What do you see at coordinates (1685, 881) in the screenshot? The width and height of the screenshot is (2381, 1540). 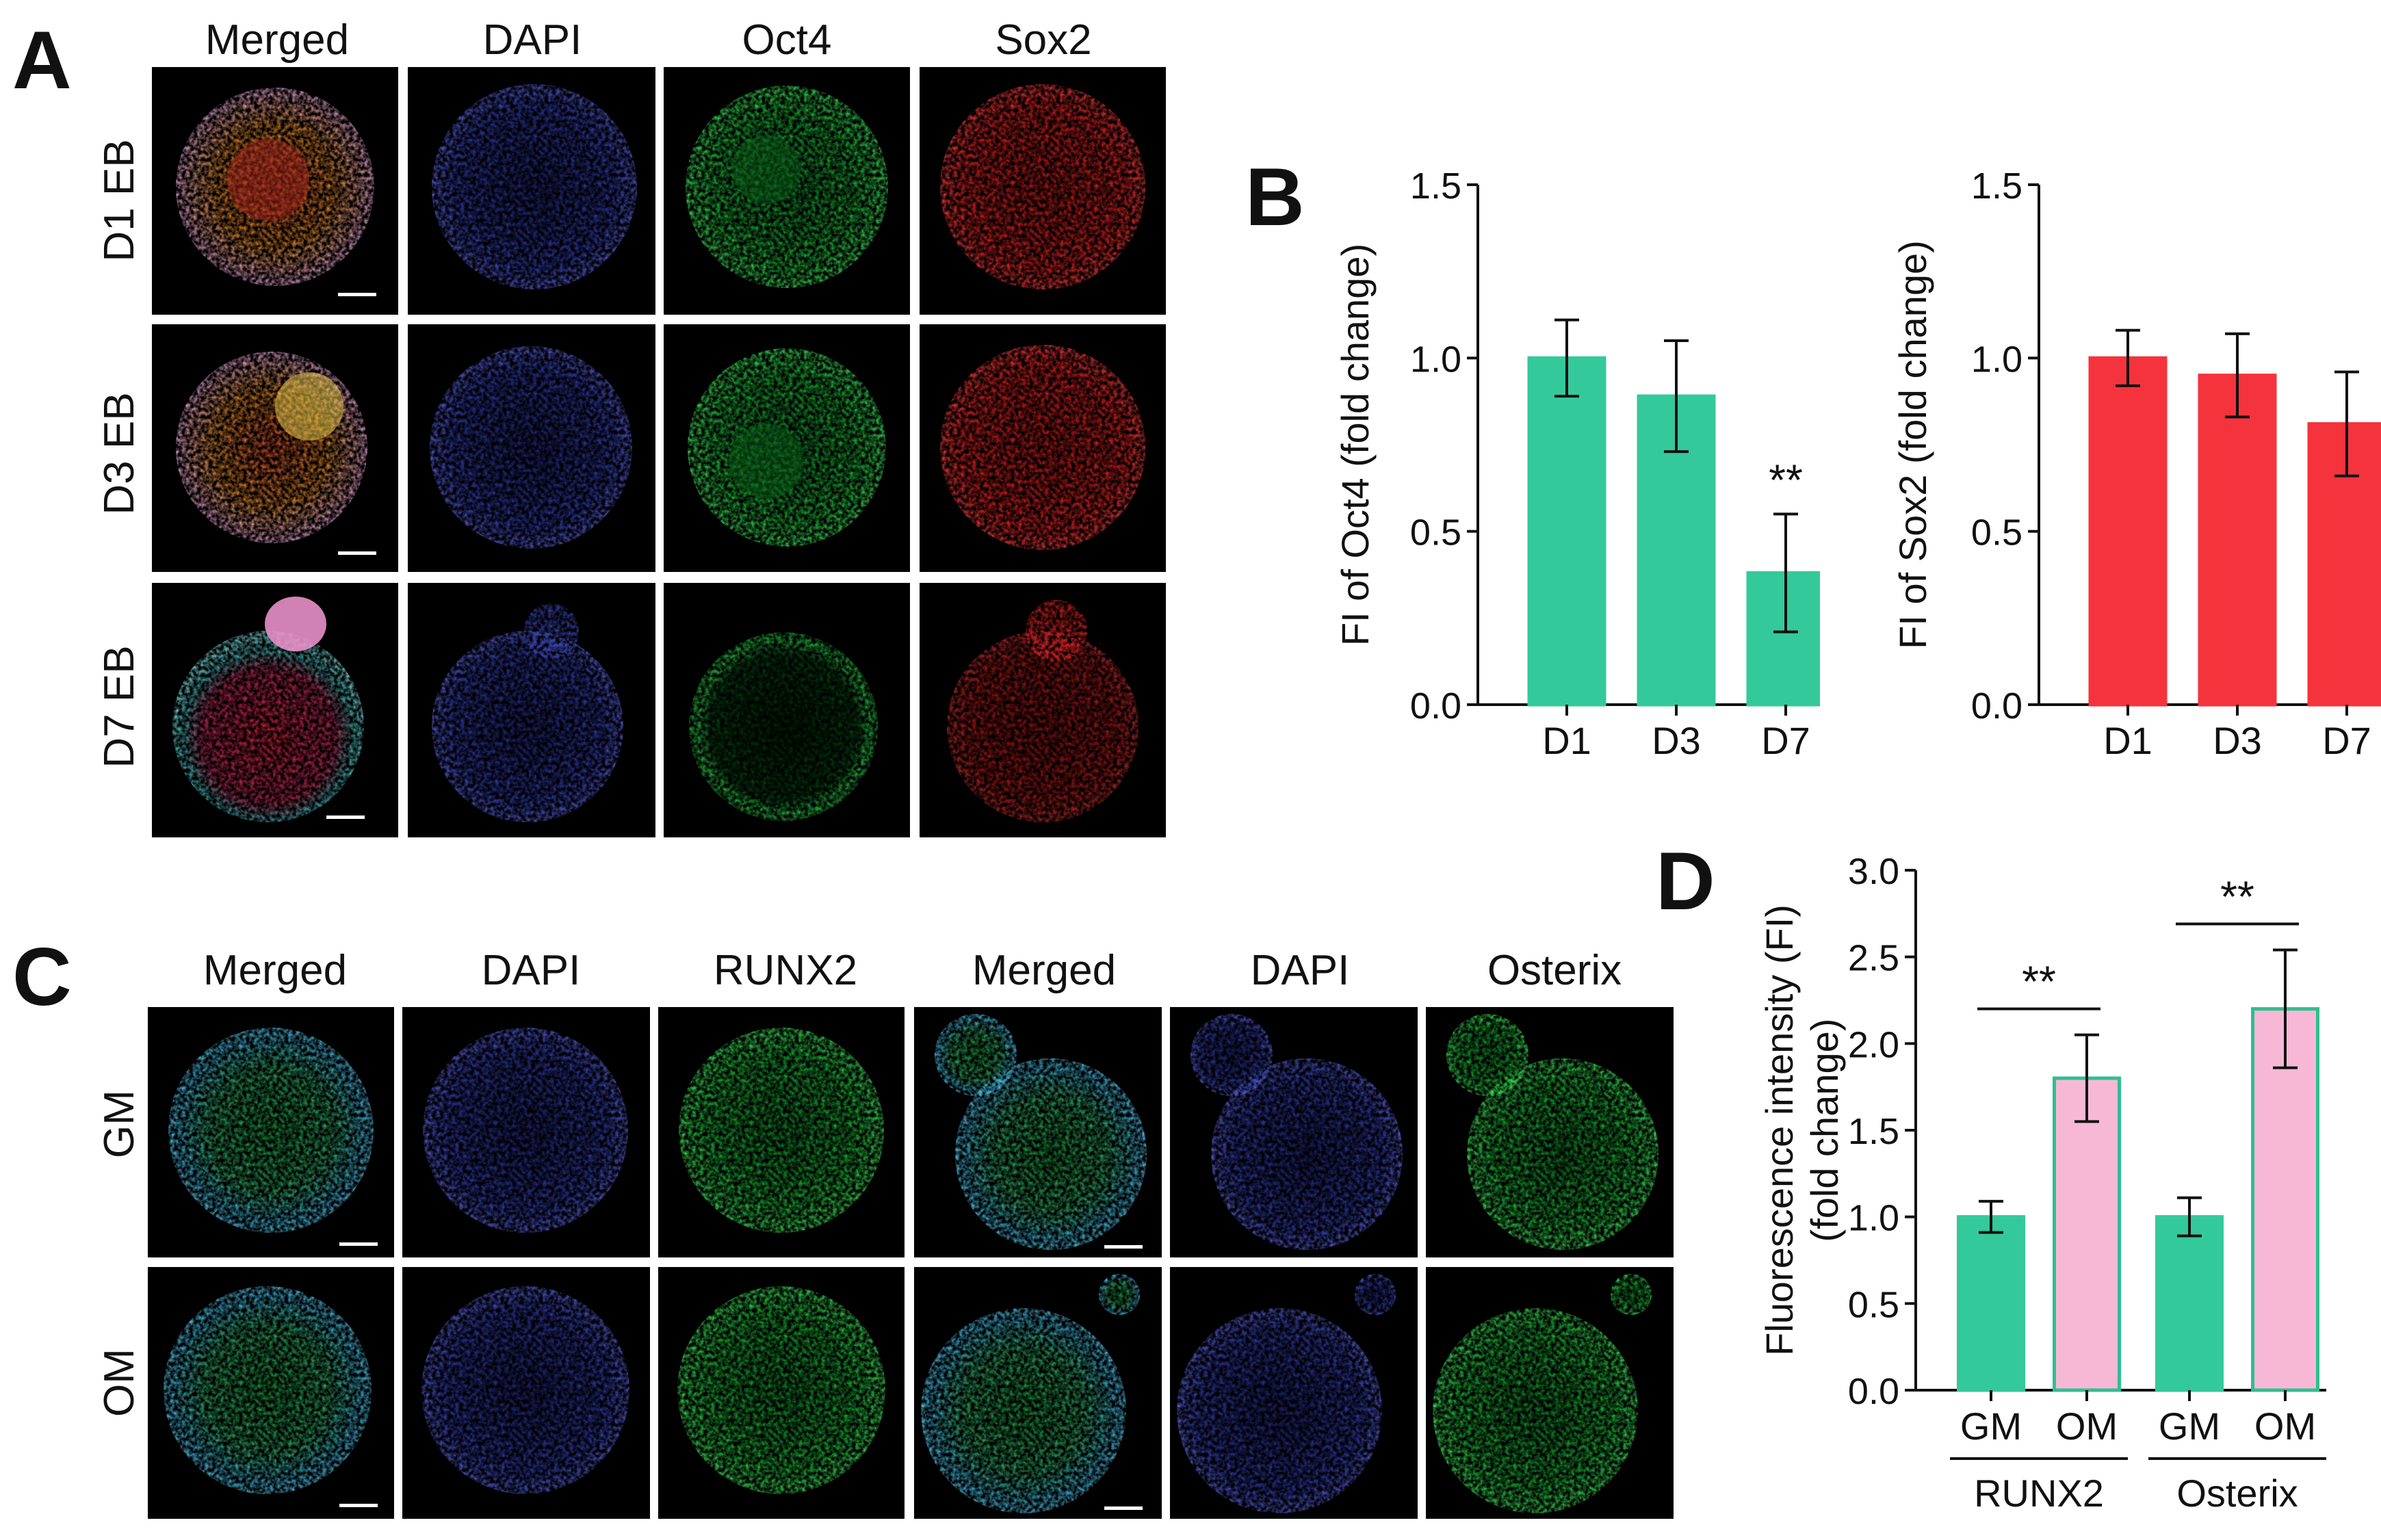 I see `panel-label-d: D` at bounding box center [1685, 881].